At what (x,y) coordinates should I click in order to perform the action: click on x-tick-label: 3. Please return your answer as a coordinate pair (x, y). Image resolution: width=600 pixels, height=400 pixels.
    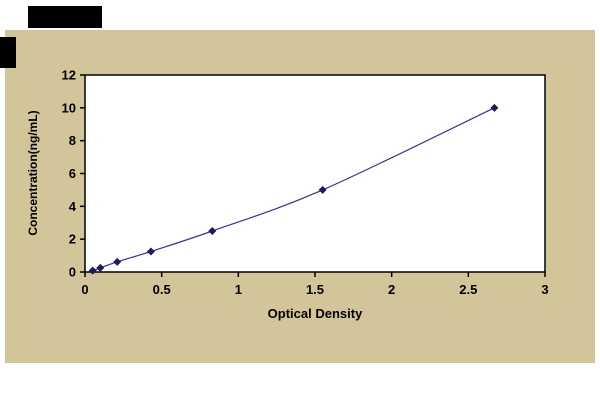
    Looking at the image, I should click on (544, 289).